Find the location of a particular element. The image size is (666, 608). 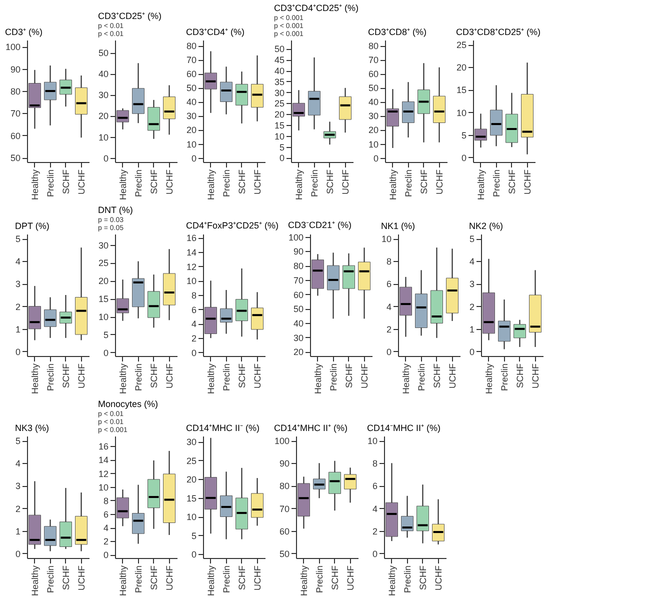

y-tick-label: 15 is located at coordinates (191, 498).